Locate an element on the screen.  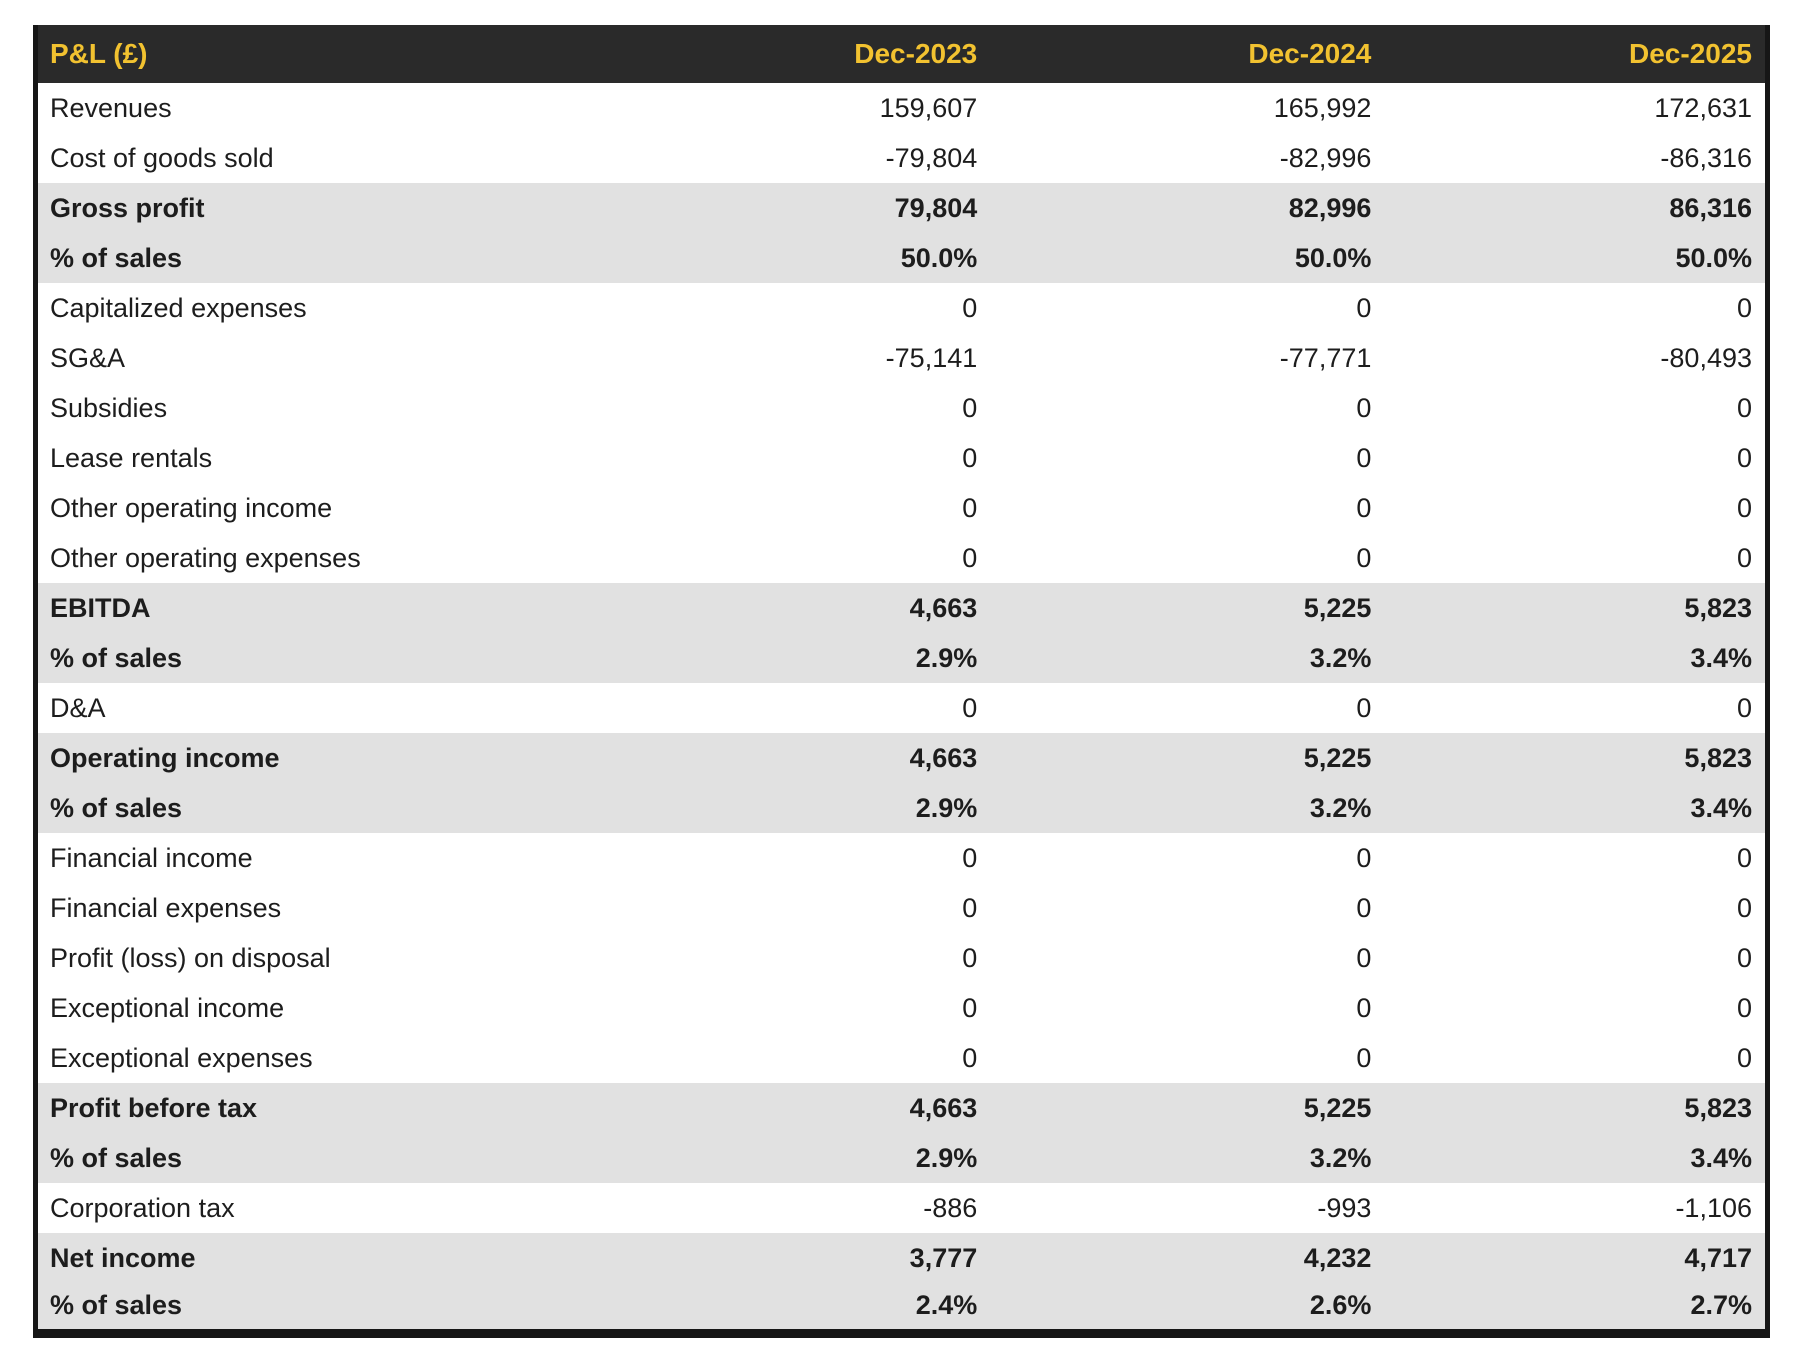
row-label: Cost of goods sold is located at coordinates (162, 157).